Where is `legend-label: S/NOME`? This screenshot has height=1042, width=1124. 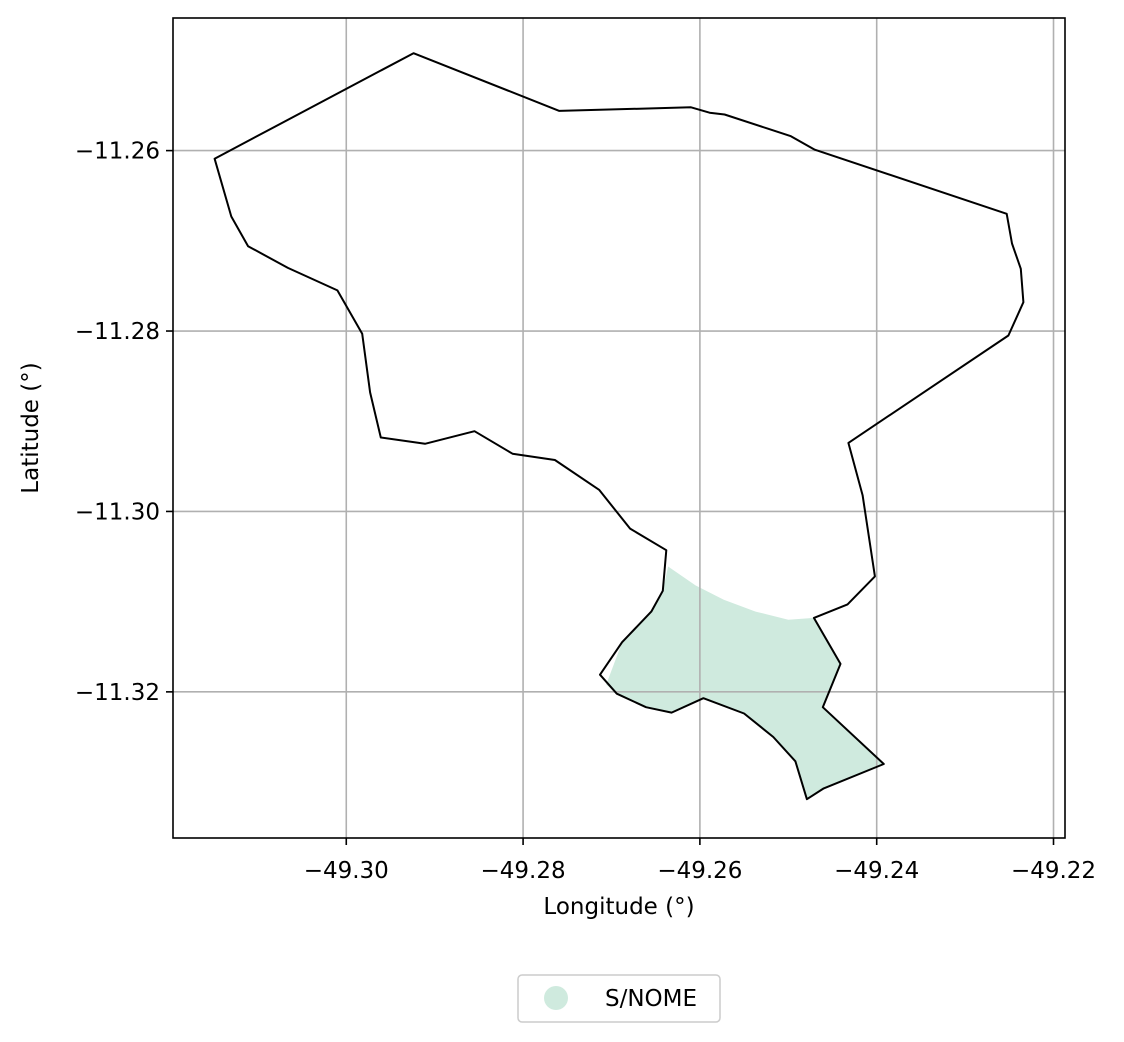
legend-label: S/NOME is located at coordinates (651, 999).